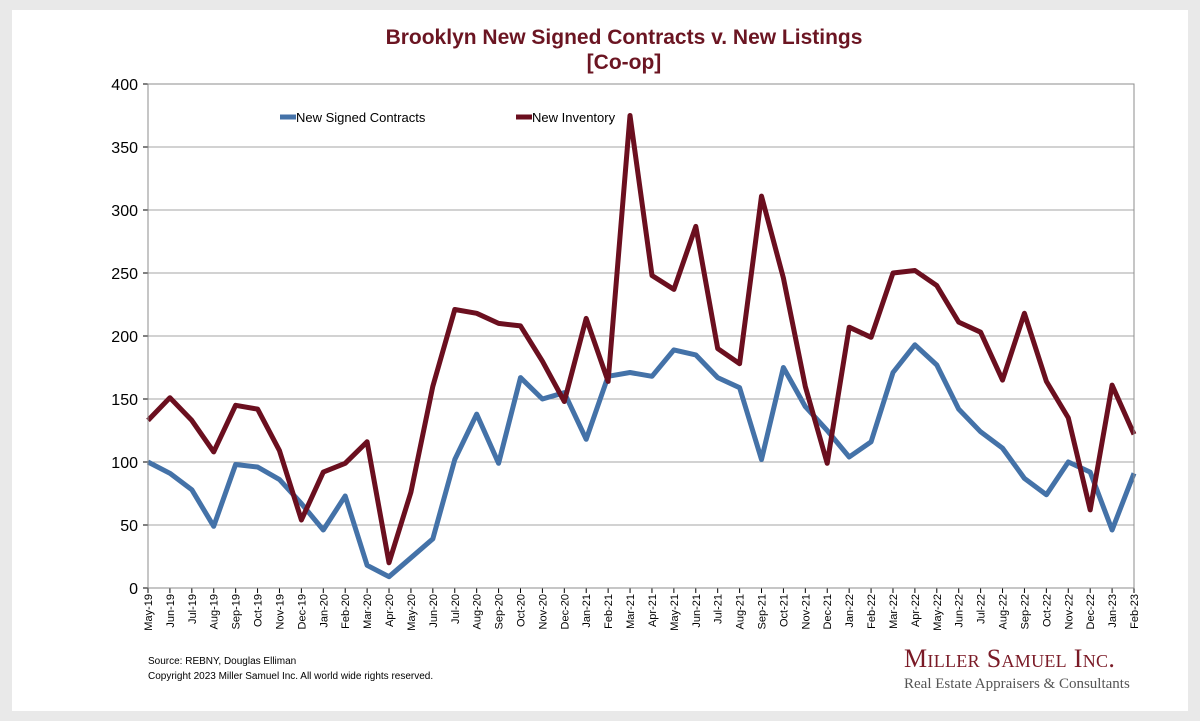 The height and width of the screenshot is (721, 1200). What do you see at coordinates (324, 611) in the screenshot?
I see `x-tick-label: Jan-20` at bounding box center [324, 611].